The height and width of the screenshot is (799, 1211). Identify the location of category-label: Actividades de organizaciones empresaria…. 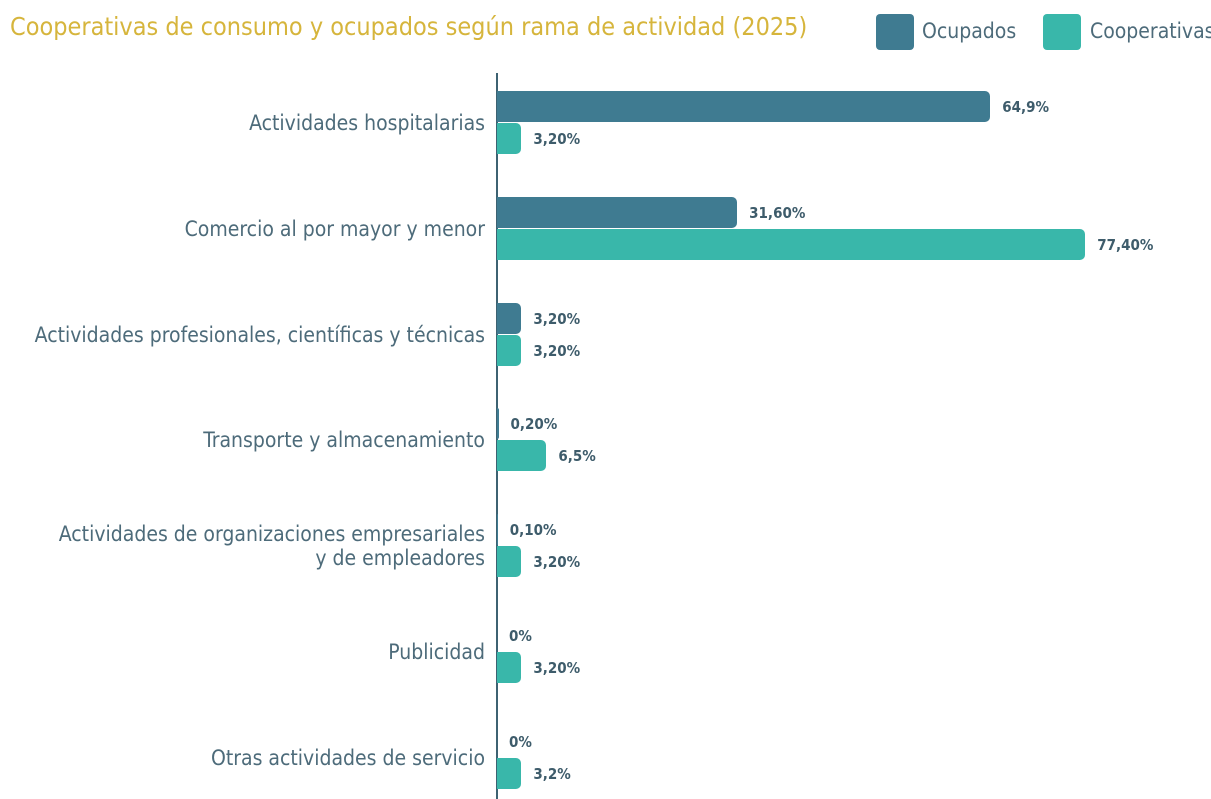
(271, 546).